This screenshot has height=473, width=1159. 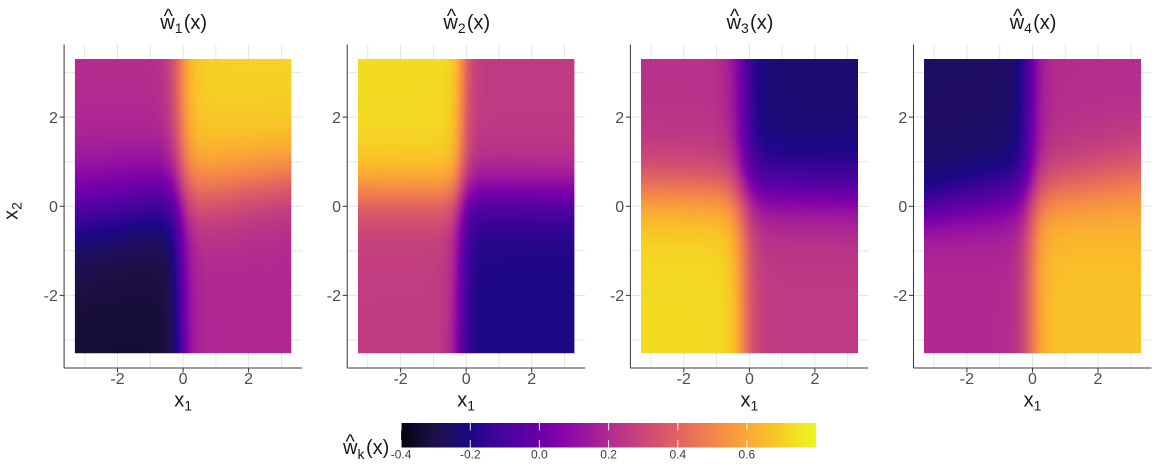 I want to click on svg-text: 0.6, so click(x=747, y=455).